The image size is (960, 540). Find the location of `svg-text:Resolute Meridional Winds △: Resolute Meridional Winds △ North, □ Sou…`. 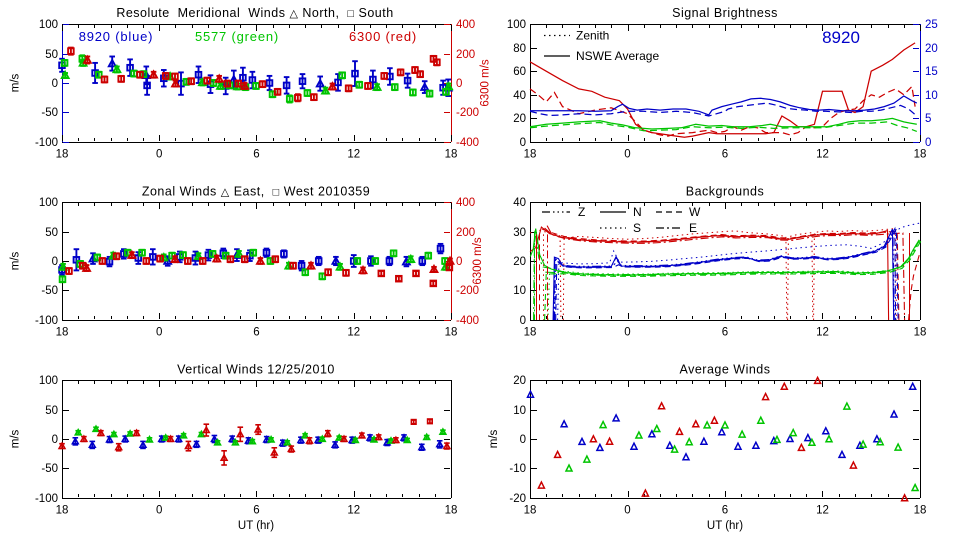

svg-text:Resolute Meridional Winds △: Resolute Meridional Winds △ North, □ Sou… is located at coordinates (254, 13).